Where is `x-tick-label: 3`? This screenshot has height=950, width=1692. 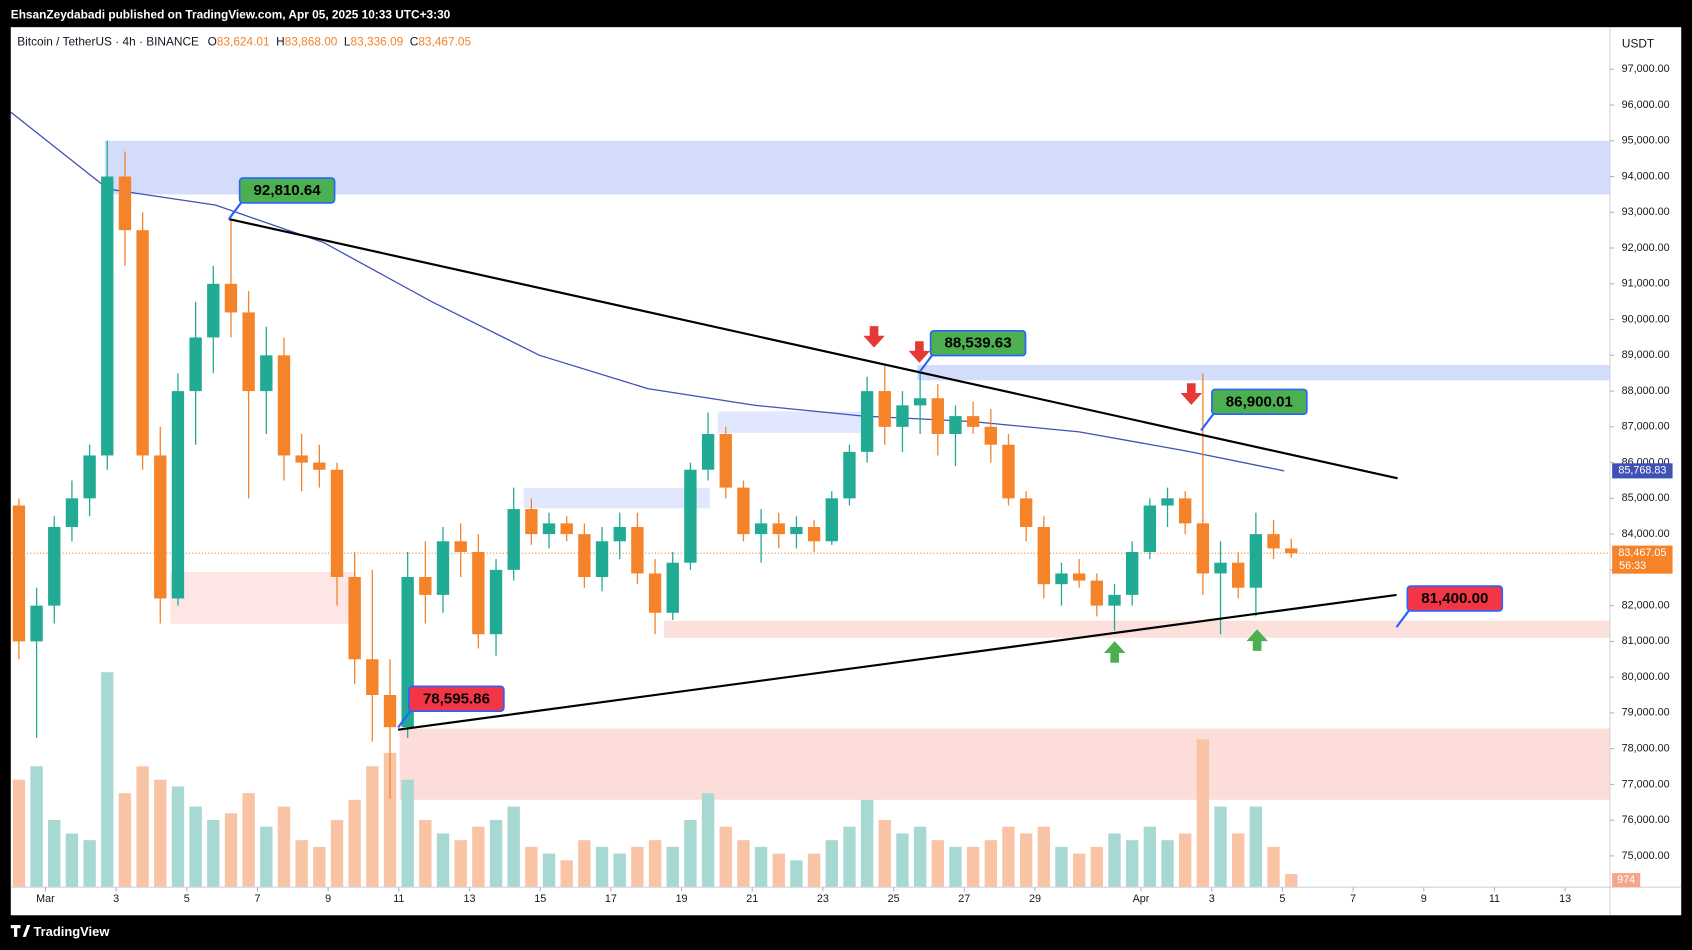 x-tick-label: 3 is located at coordinates (116, 899).